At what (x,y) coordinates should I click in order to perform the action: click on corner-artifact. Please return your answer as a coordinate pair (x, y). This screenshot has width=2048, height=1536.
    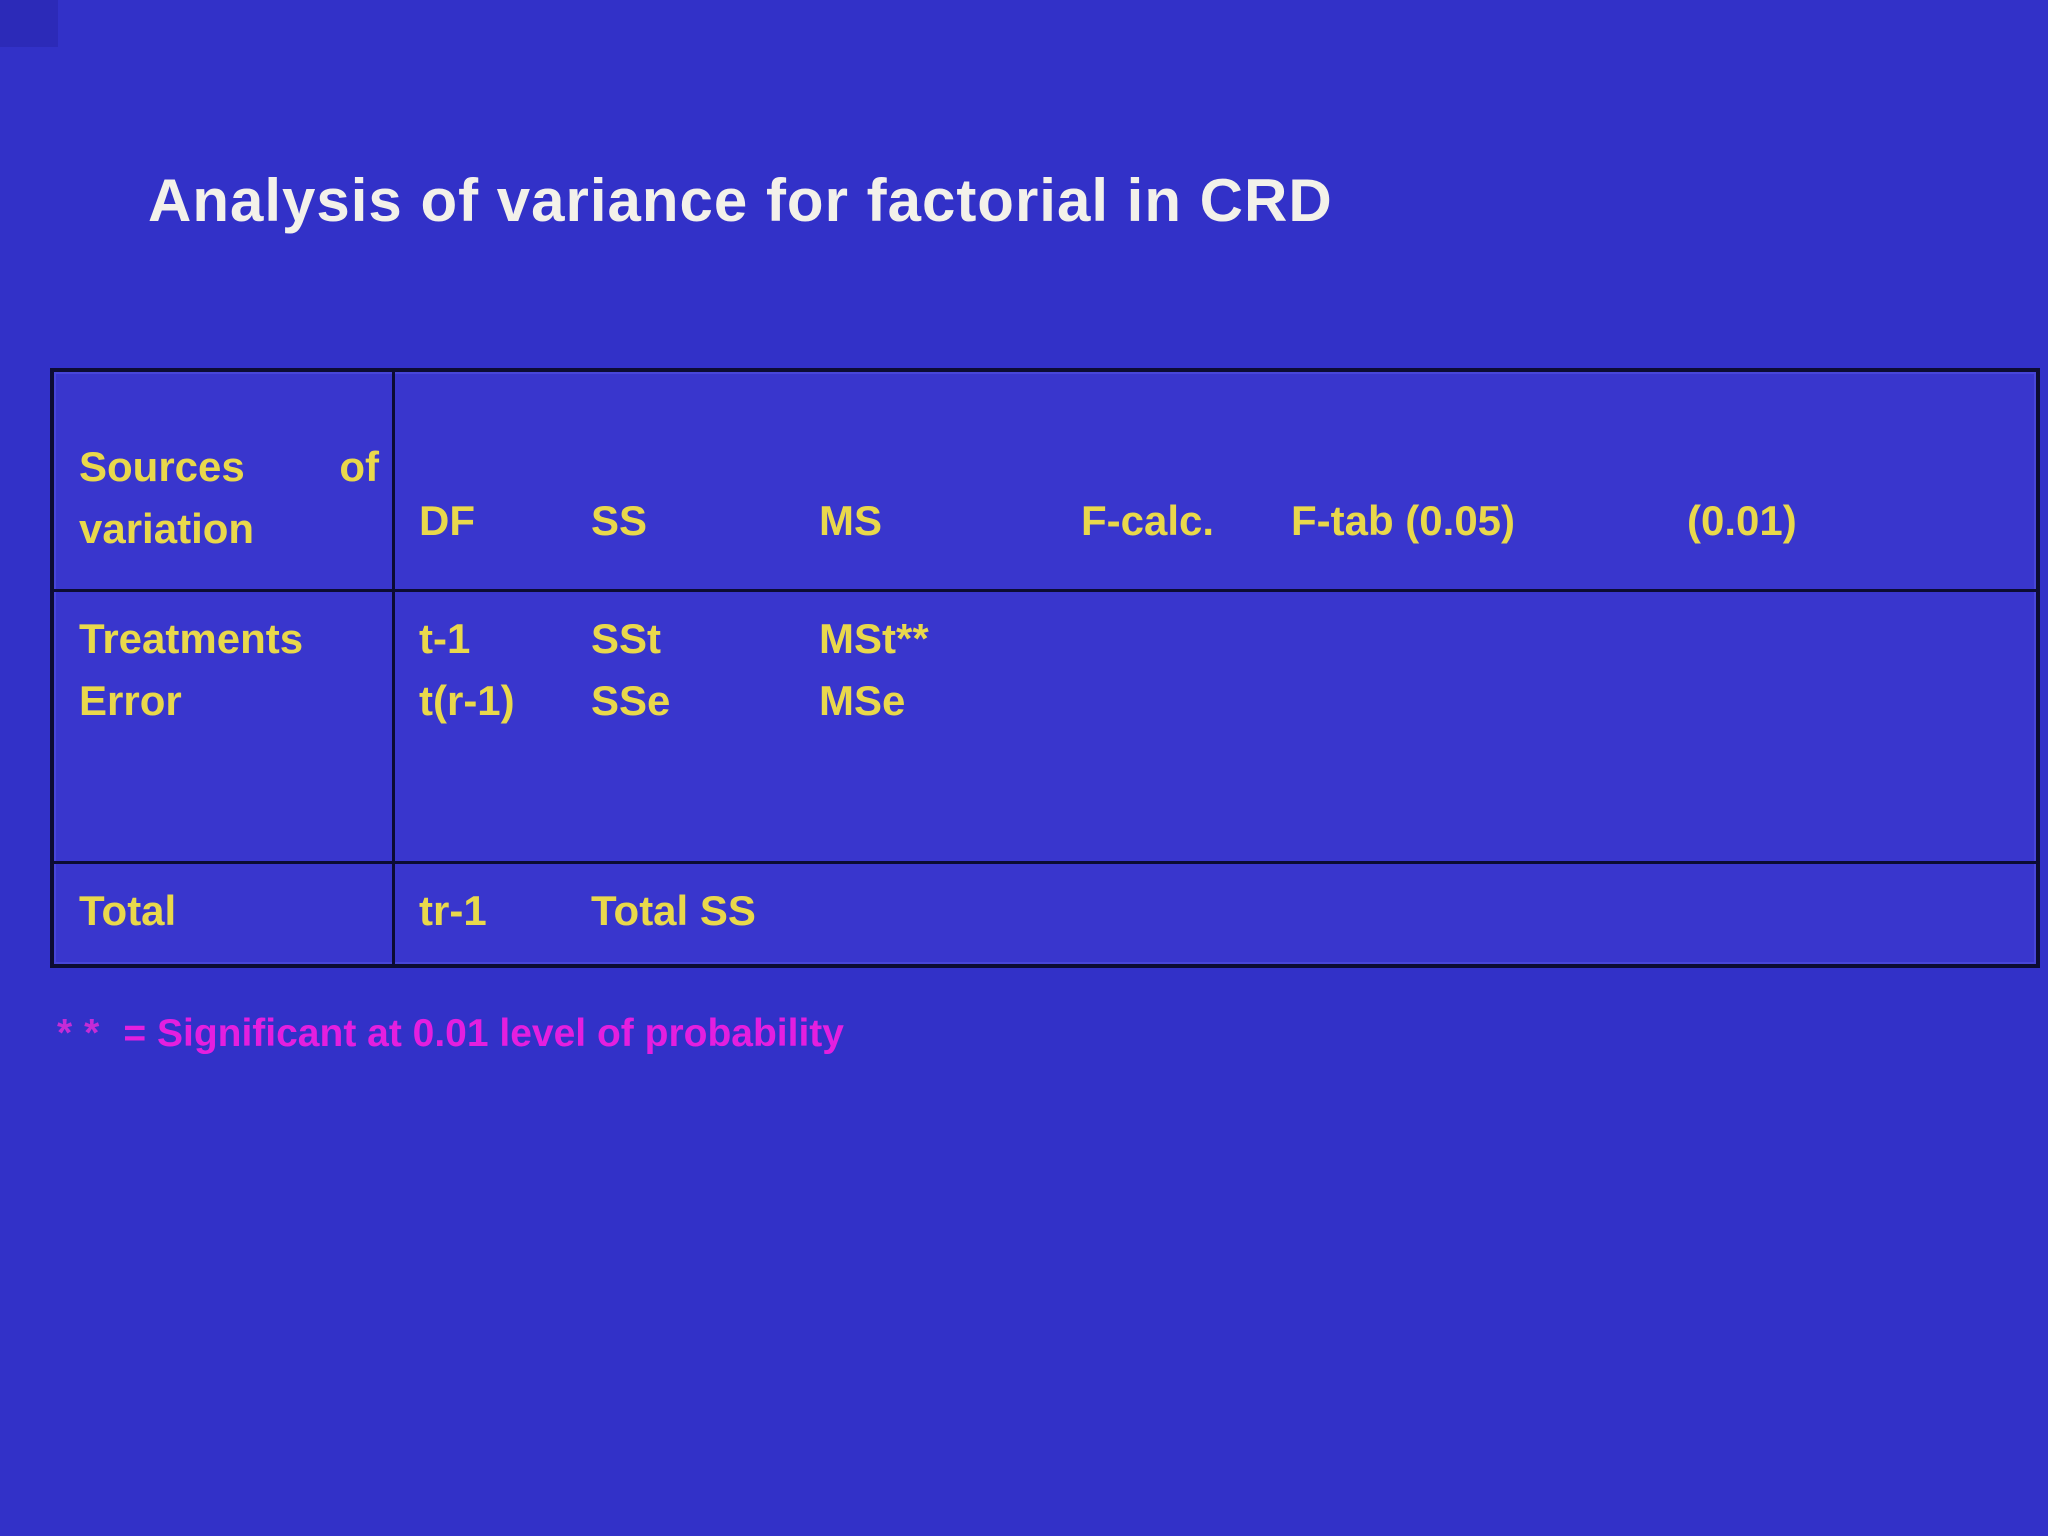
    Looking at the image, I should click on (29, 23).